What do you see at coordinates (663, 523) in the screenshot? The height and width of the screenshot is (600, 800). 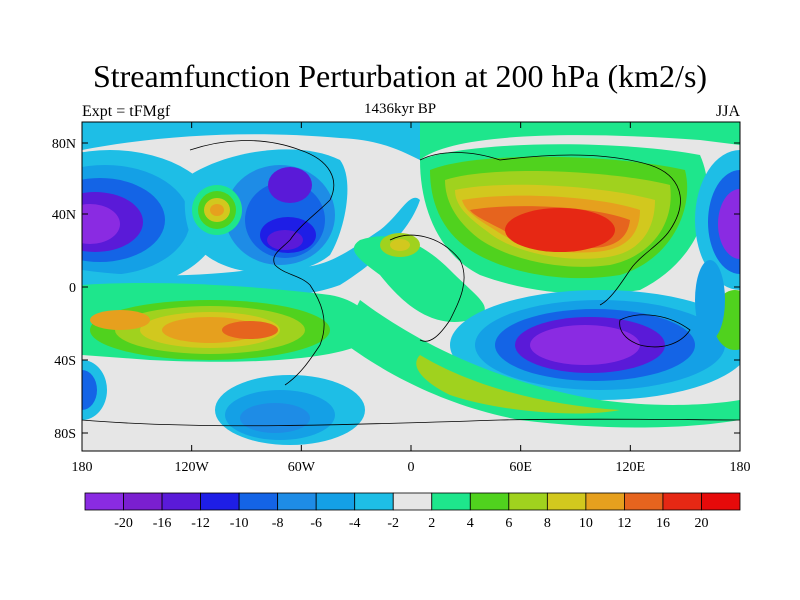 I see `colorbar-label: 16` at bounding box center [663, 523].